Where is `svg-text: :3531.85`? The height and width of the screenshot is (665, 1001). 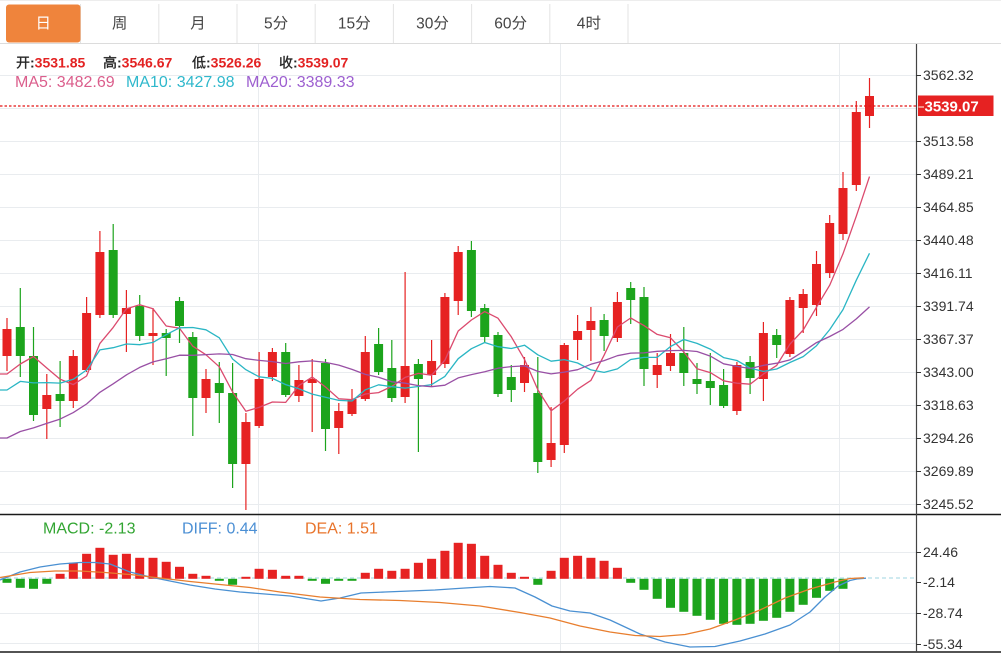
svg-text: :3531.85 is located at coordinates (57, 63).